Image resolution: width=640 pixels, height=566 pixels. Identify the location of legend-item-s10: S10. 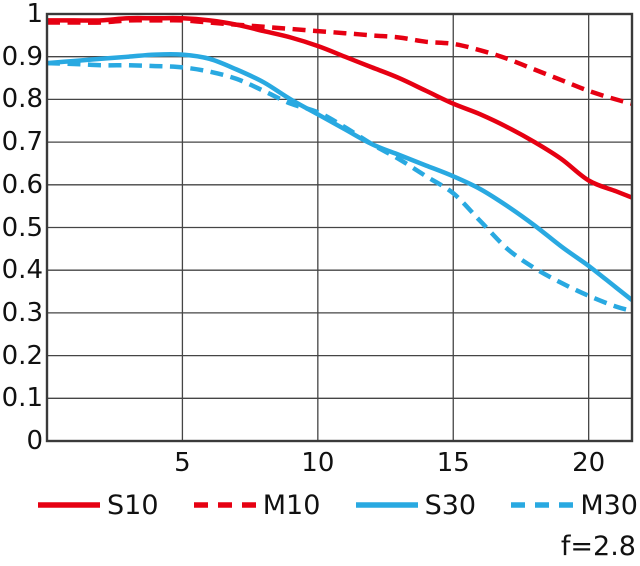
(98, 505).